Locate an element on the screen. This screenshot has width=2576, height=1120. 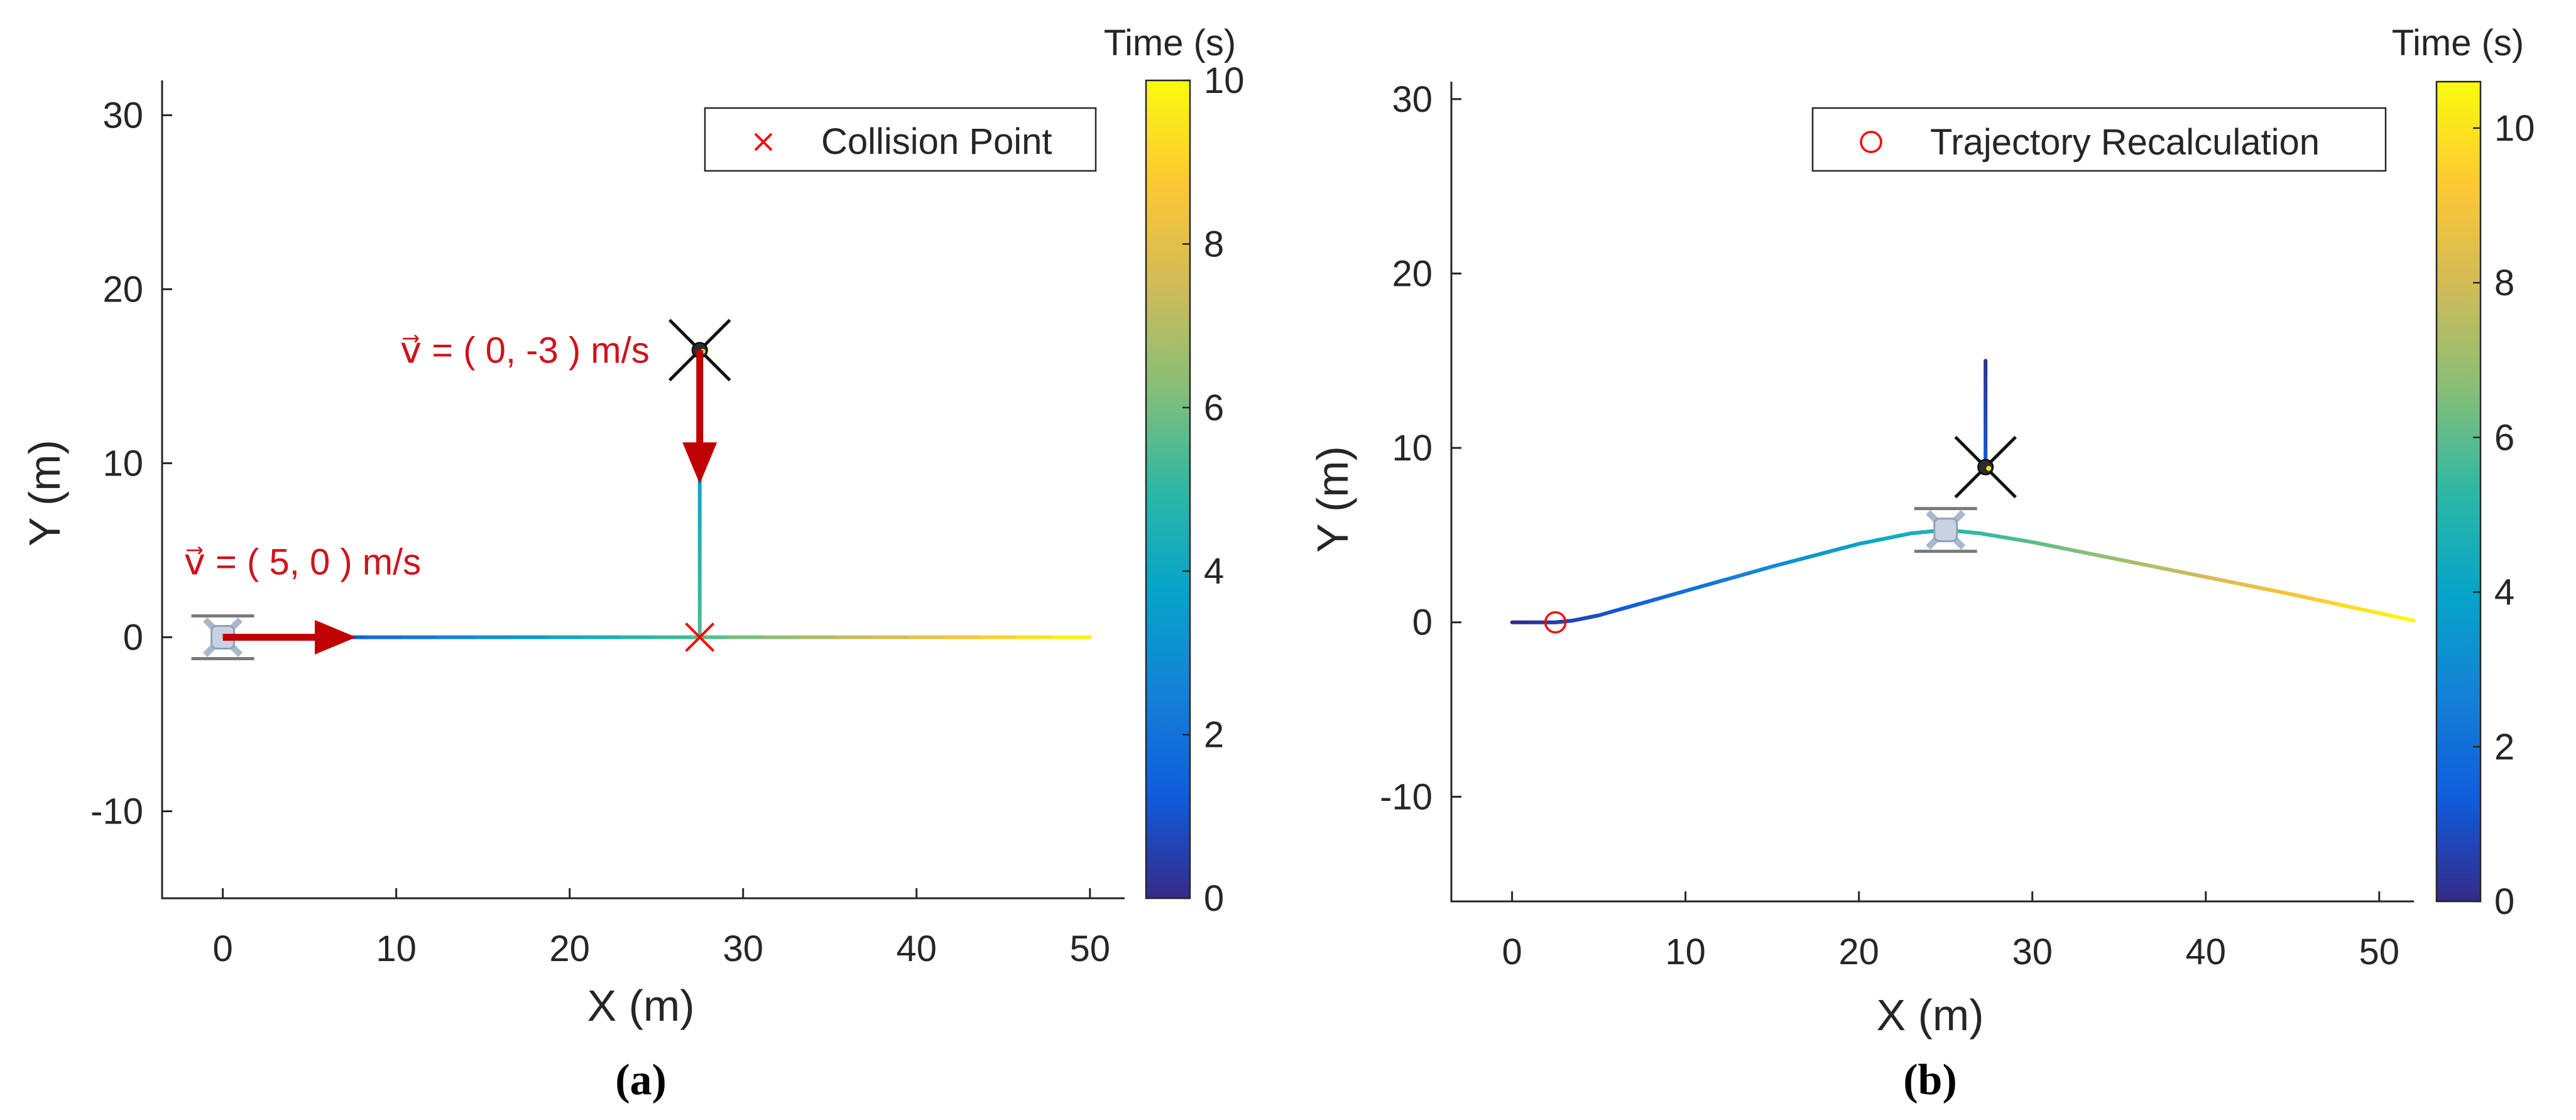
panel-caption-a: (a) is located at coordinates (641, 1080).